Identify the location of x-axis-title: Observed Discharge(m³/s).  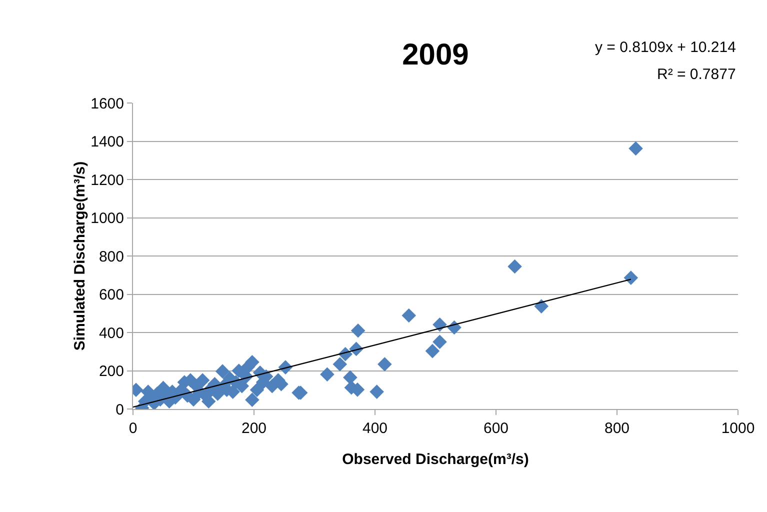
(435, 459).